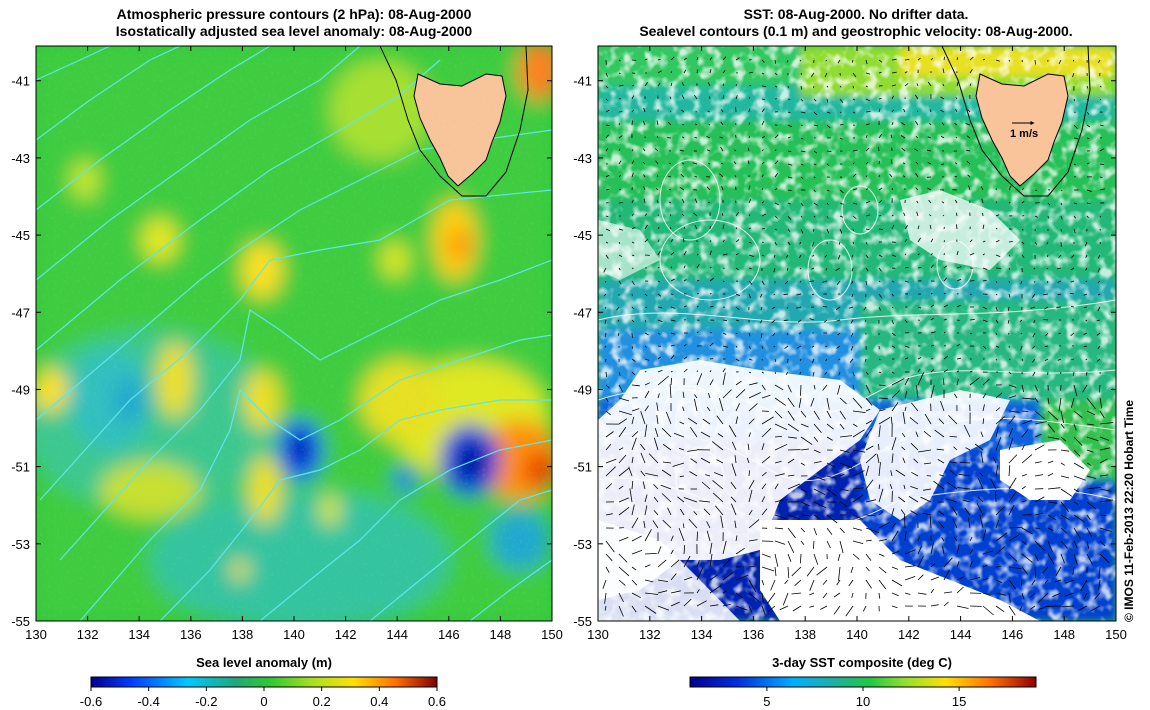 This screenshot has height=710, width=1150. What do you see at coordinates (1024, 134) in the screenshot?
I see `velocity-scale-label: 1 m/s` at bounding box center [1024, 134].